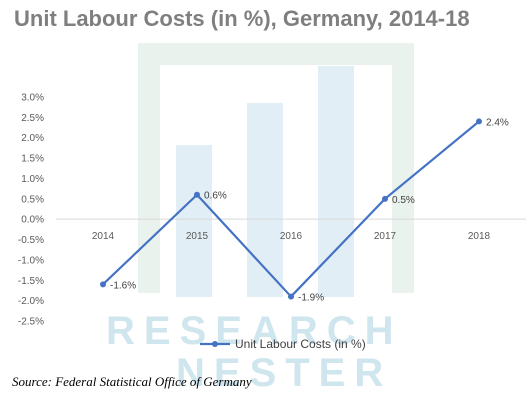 Image resolution: width=532 pixels, height=400 pixels. I want to click on x-tick-label: 2018, so click(479, 236).